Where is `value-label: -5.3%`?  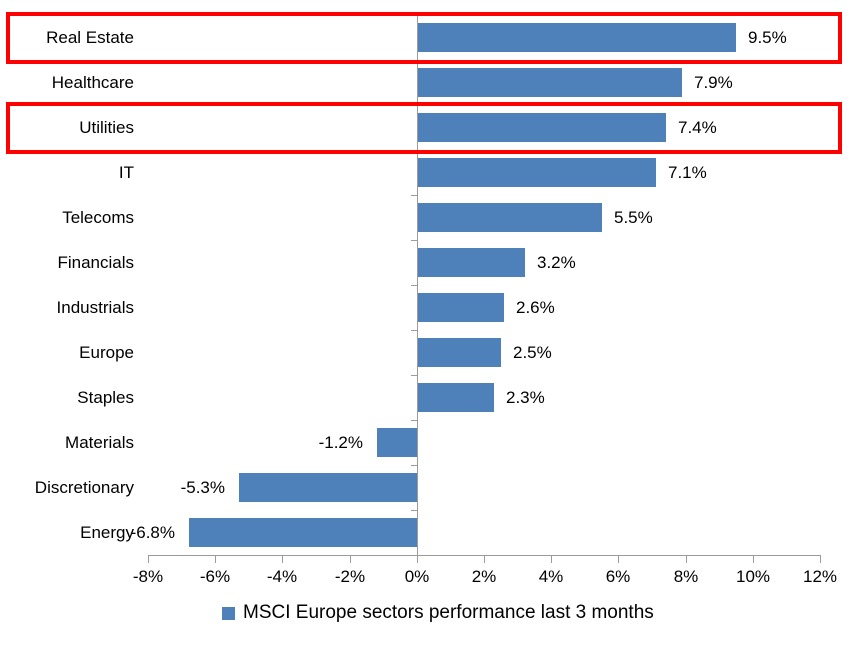 value-label: -5.3% is located at coordinates (202, 487).